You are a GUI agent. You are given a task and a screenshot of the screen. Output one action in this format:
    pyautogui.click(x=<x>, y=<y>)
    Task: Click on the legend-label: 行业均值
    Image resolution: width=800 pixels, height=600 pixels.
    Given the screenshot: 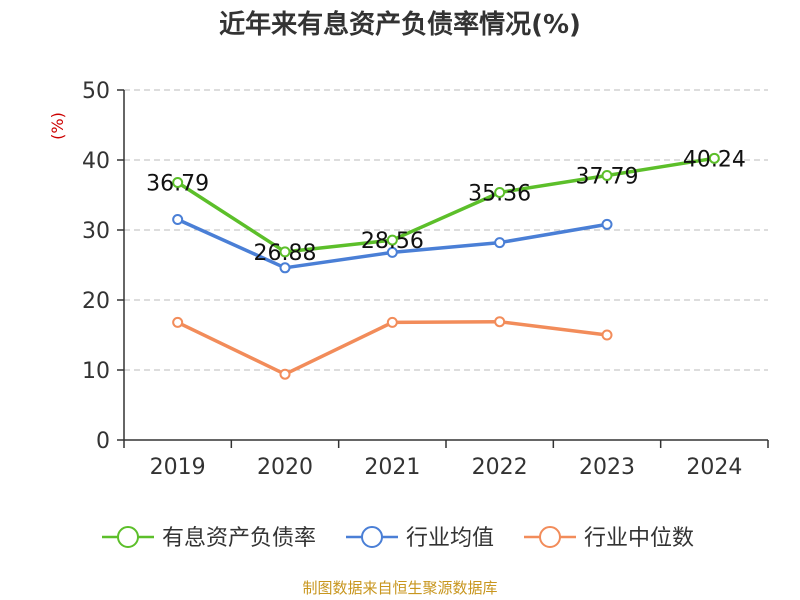 What is the action you would take?
    pyautogui.click(x=450, y=538)
    